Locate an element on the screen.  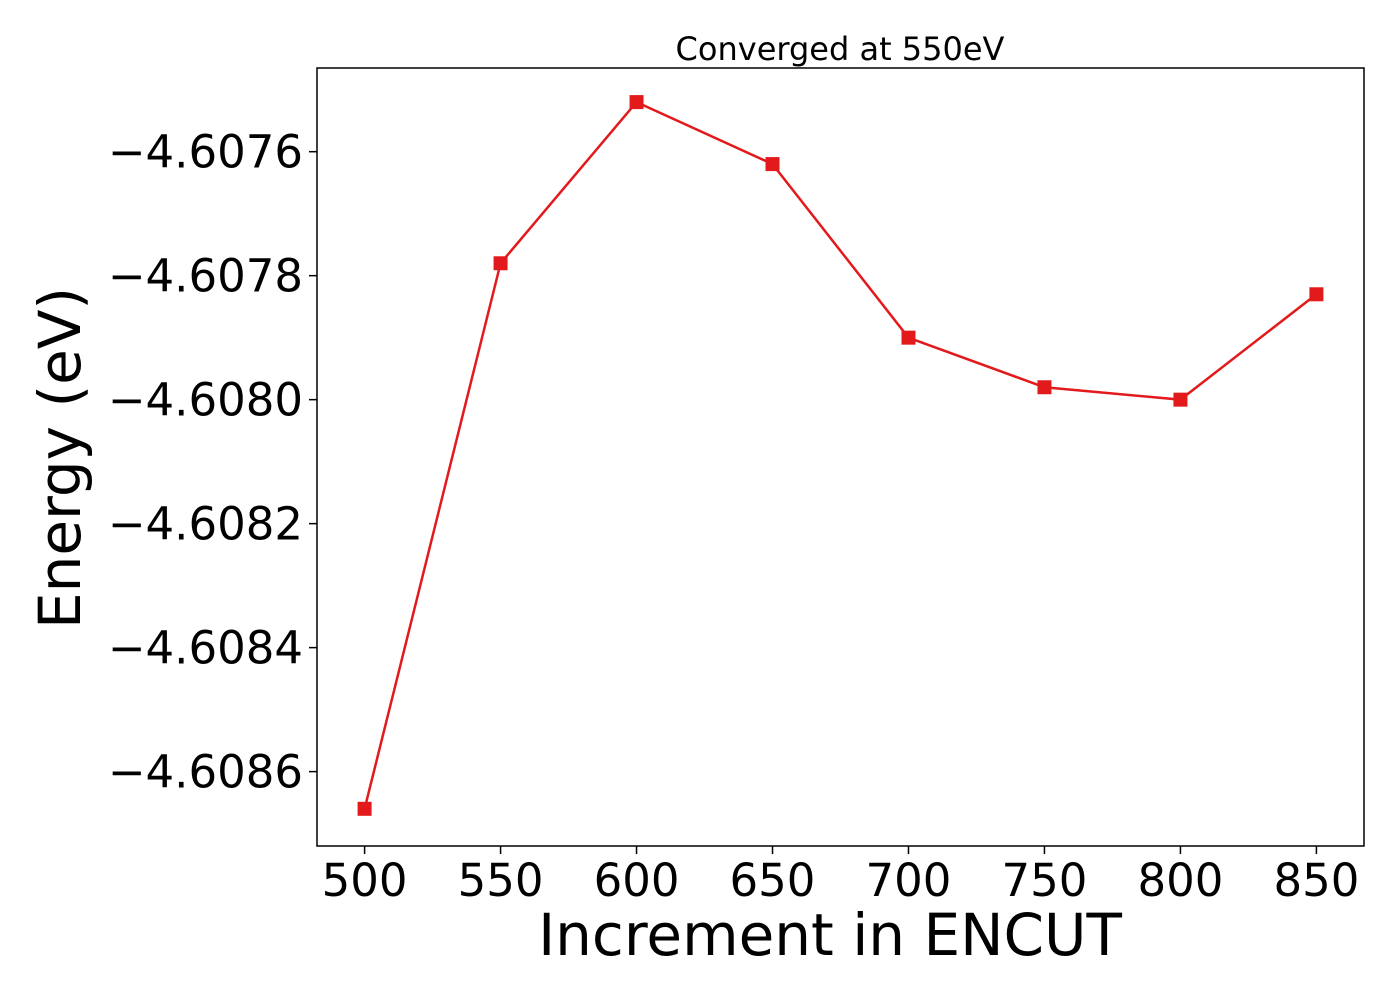
x-tick-label: 850 is located at coordinates (1316, 880).